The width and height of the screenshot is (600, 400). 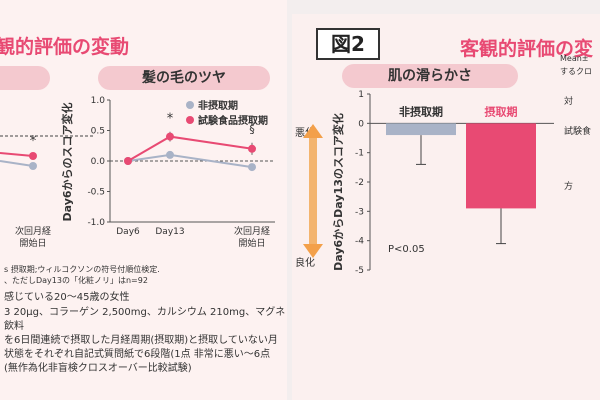 I want to click on left-partial-gray-line, so click(x=17, y=163).